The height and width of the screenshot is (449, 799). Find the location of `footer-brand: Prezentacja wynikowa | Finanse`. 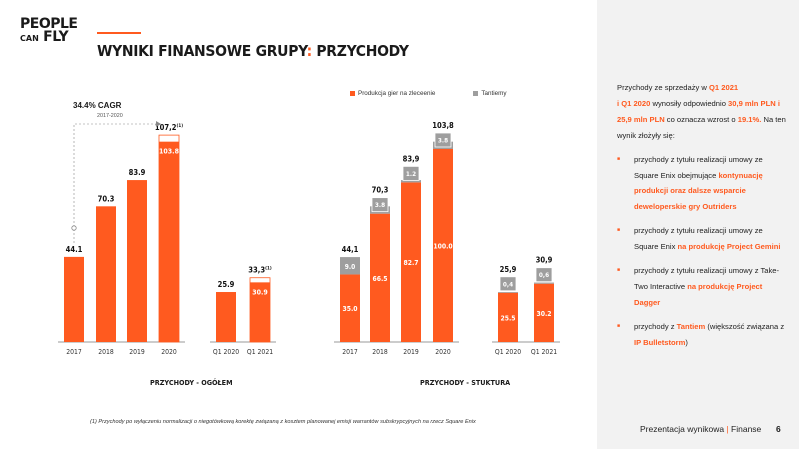

footer-brand: Prezentacja wynikowa | Finanse is located at coordinates (700, 429).